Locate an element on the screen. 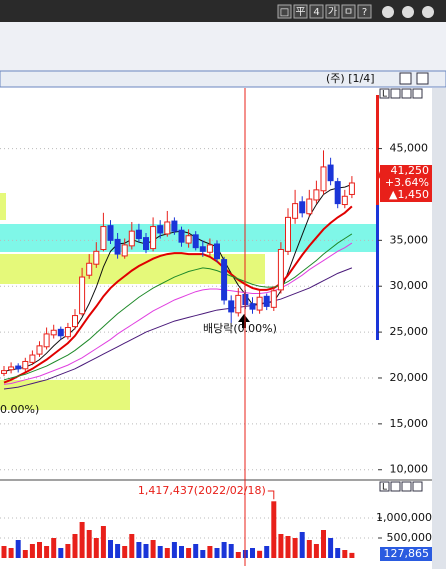 The image size is (446, 569). y-tick-label: 500,000 is located at coordinates (410, 537).